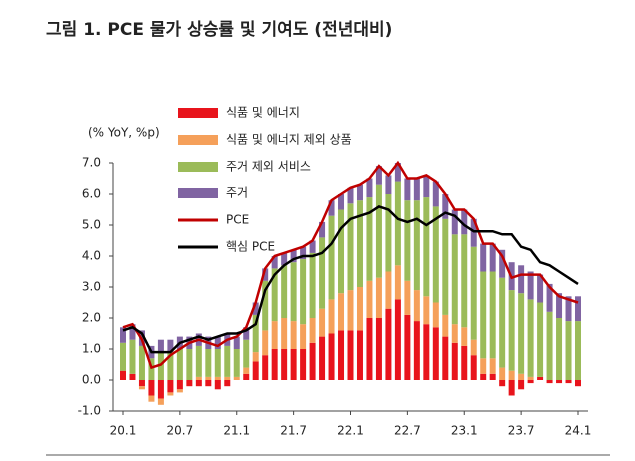  Describe the element at coordinates (237, 220) in the screenshot. I see `legend-label: PCE` at that location.